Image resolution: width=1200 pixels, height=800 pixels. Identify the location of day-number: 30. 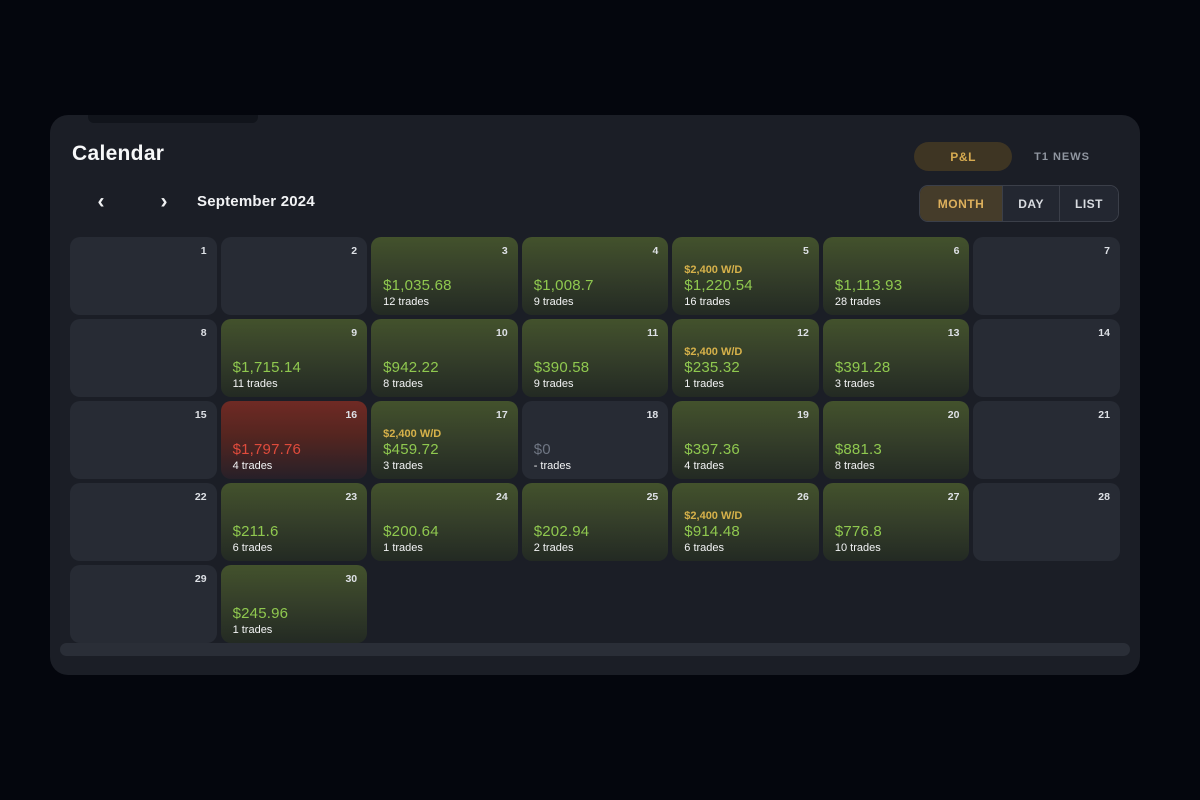
(351, 579).